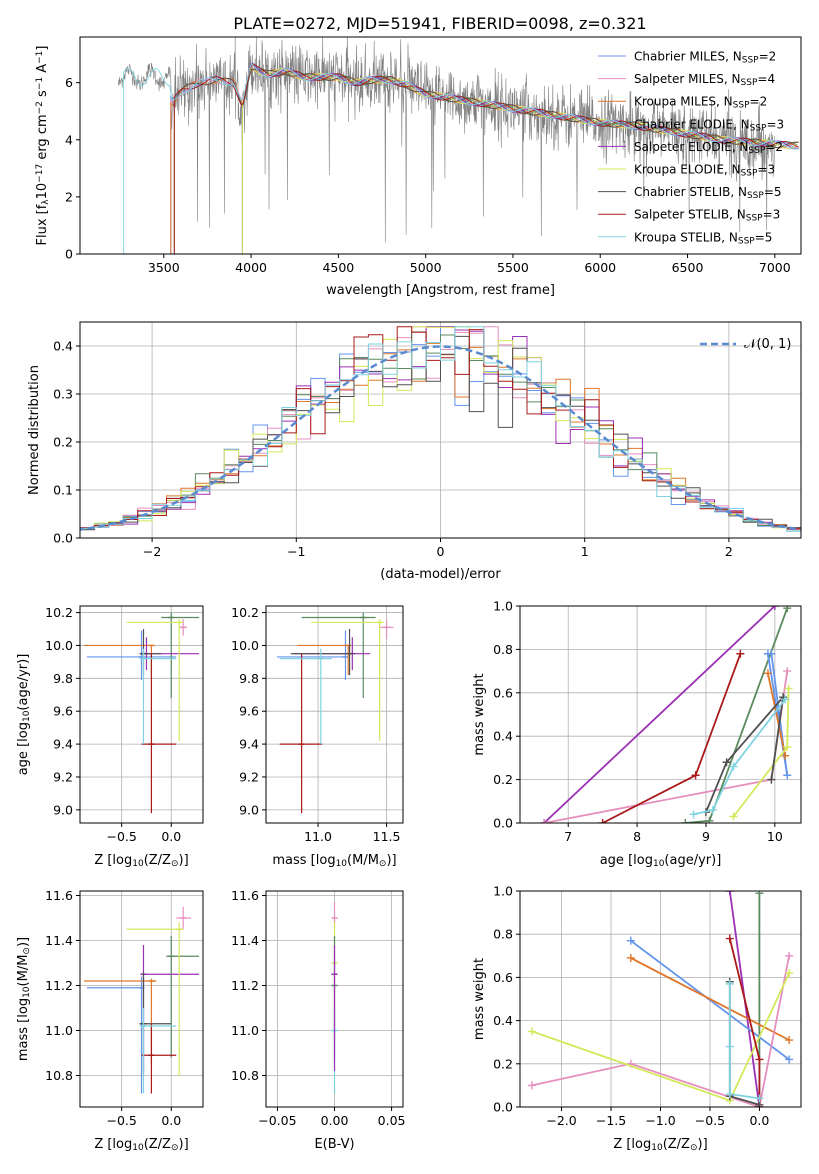 The width and height of the screenshot is (819, 1174). Describe the element at coordinates (157, 1144) in the screenshot. I see `mass_vs_Z-xlabel-part: (Z/Z` at that location.